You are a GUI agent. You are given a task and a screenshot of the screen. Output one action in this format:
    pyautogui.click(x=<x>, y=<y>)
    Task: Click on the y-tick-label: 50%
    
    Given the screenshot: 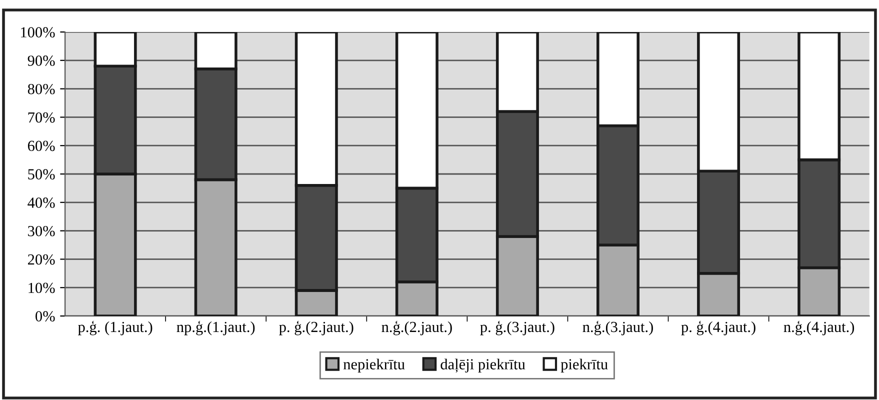 What is the action you would take?
    pyautogui.click(x=41, y=174)
    